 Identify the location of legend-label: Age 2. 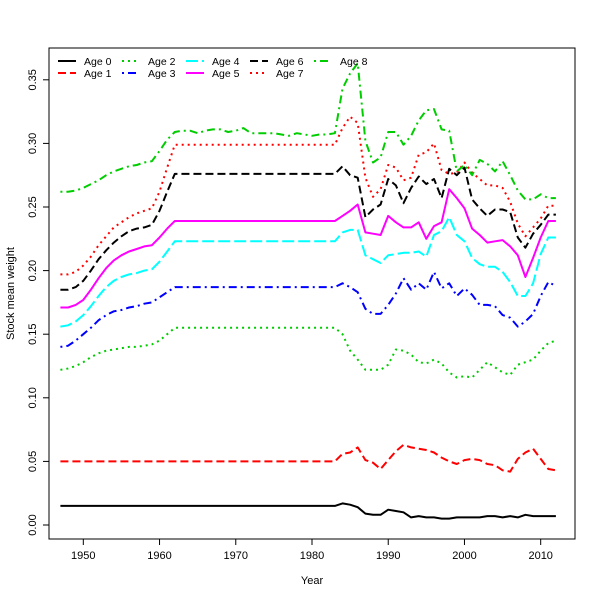
(162, 62).